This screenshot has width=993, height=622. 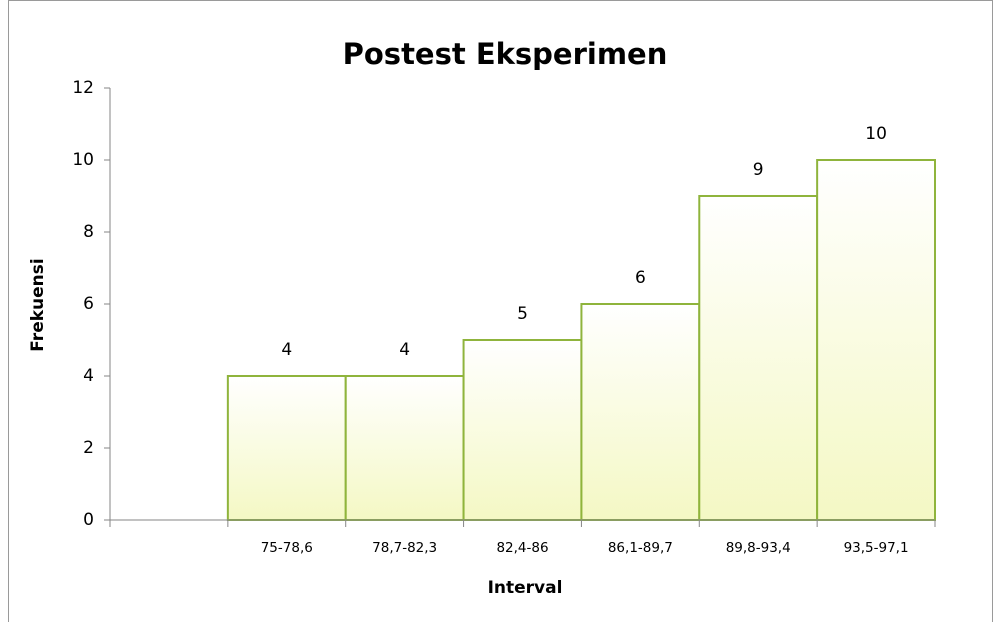 What do you see at coordinates (876, 548) in the screenshot?
I see `x-tick-label: 93,5-97,1` at bounding box center [876, 548].